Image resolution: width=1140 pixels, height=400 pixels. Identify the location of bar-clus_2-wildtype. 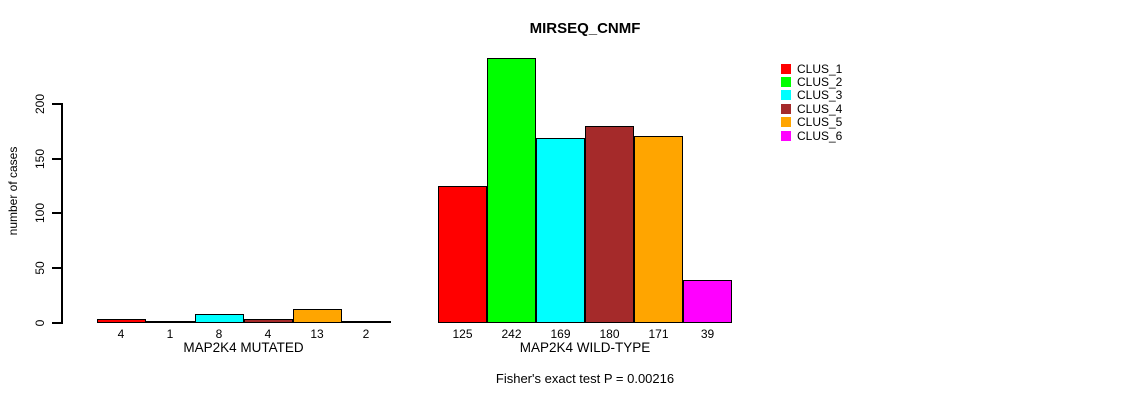
(511, 190).